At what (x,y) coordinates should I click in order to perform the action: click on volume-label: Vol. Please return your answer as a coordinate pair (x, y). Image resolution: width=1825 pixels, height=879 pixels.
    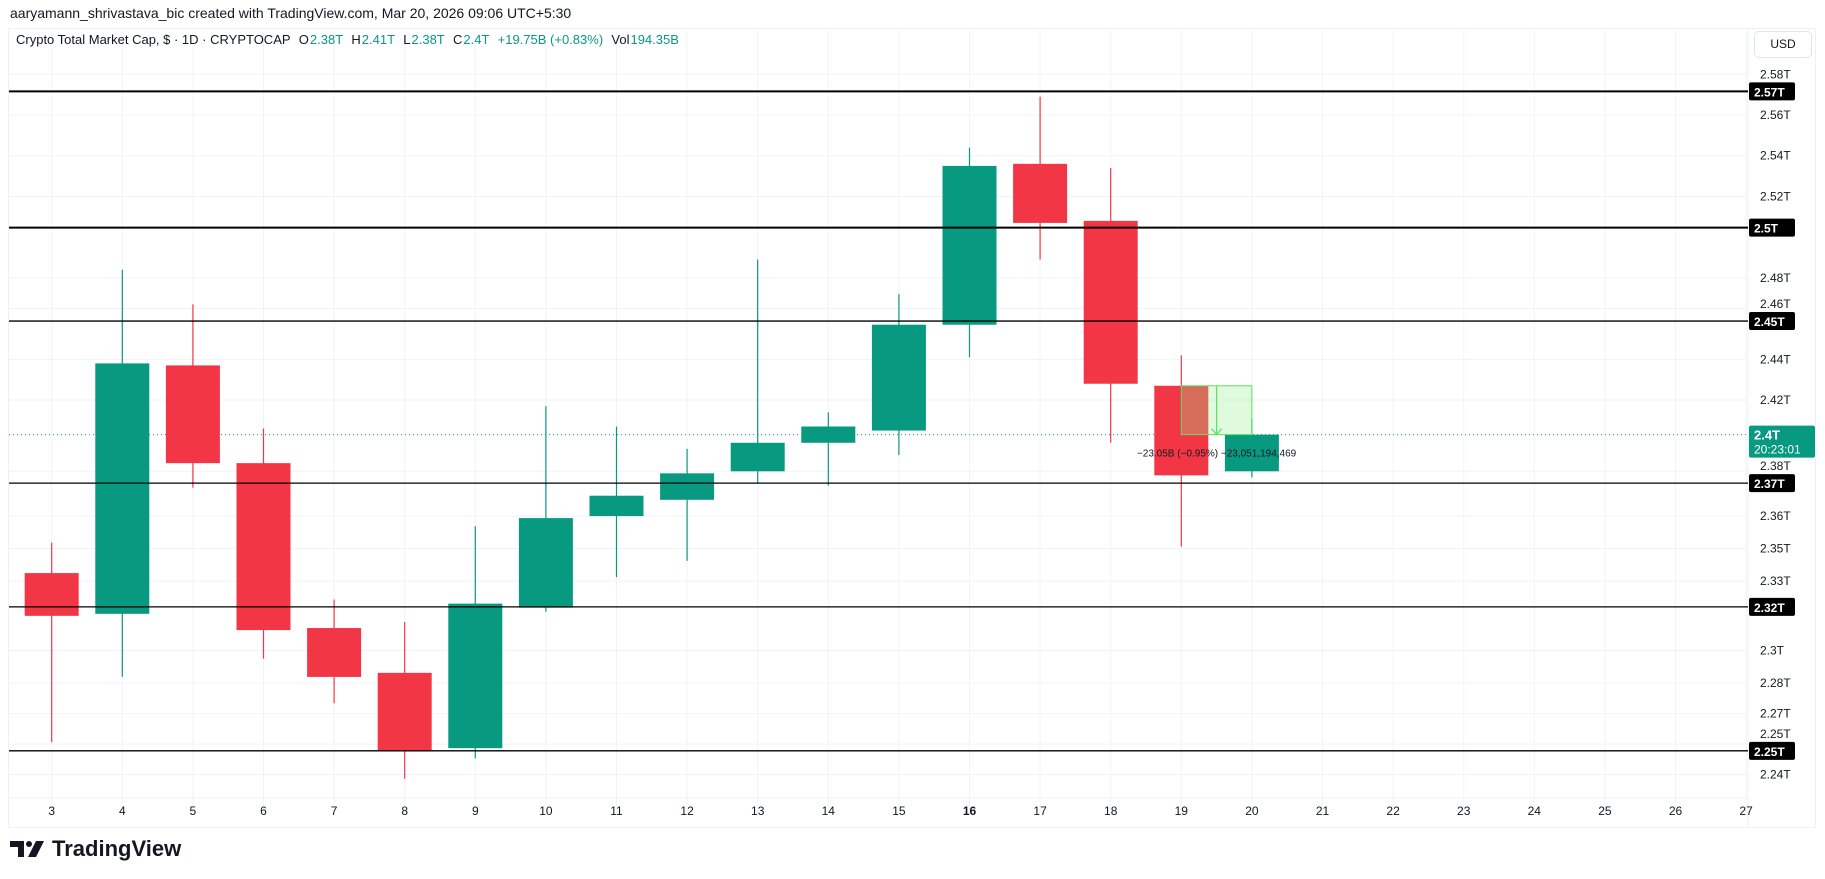
    Looking at the image, I should click on (620, 39).